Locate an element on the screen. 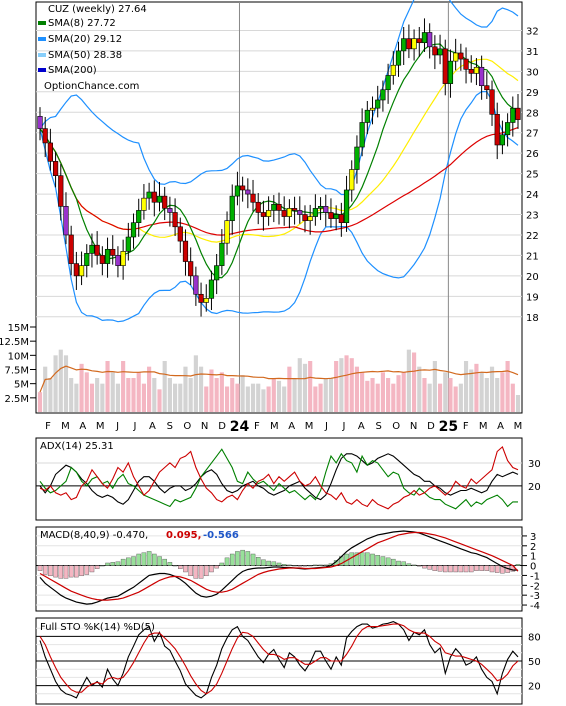 Image resolution: width=566 pixels, height=706 pixels. price-tick-label: 29 is located at coordinates (532, 93).